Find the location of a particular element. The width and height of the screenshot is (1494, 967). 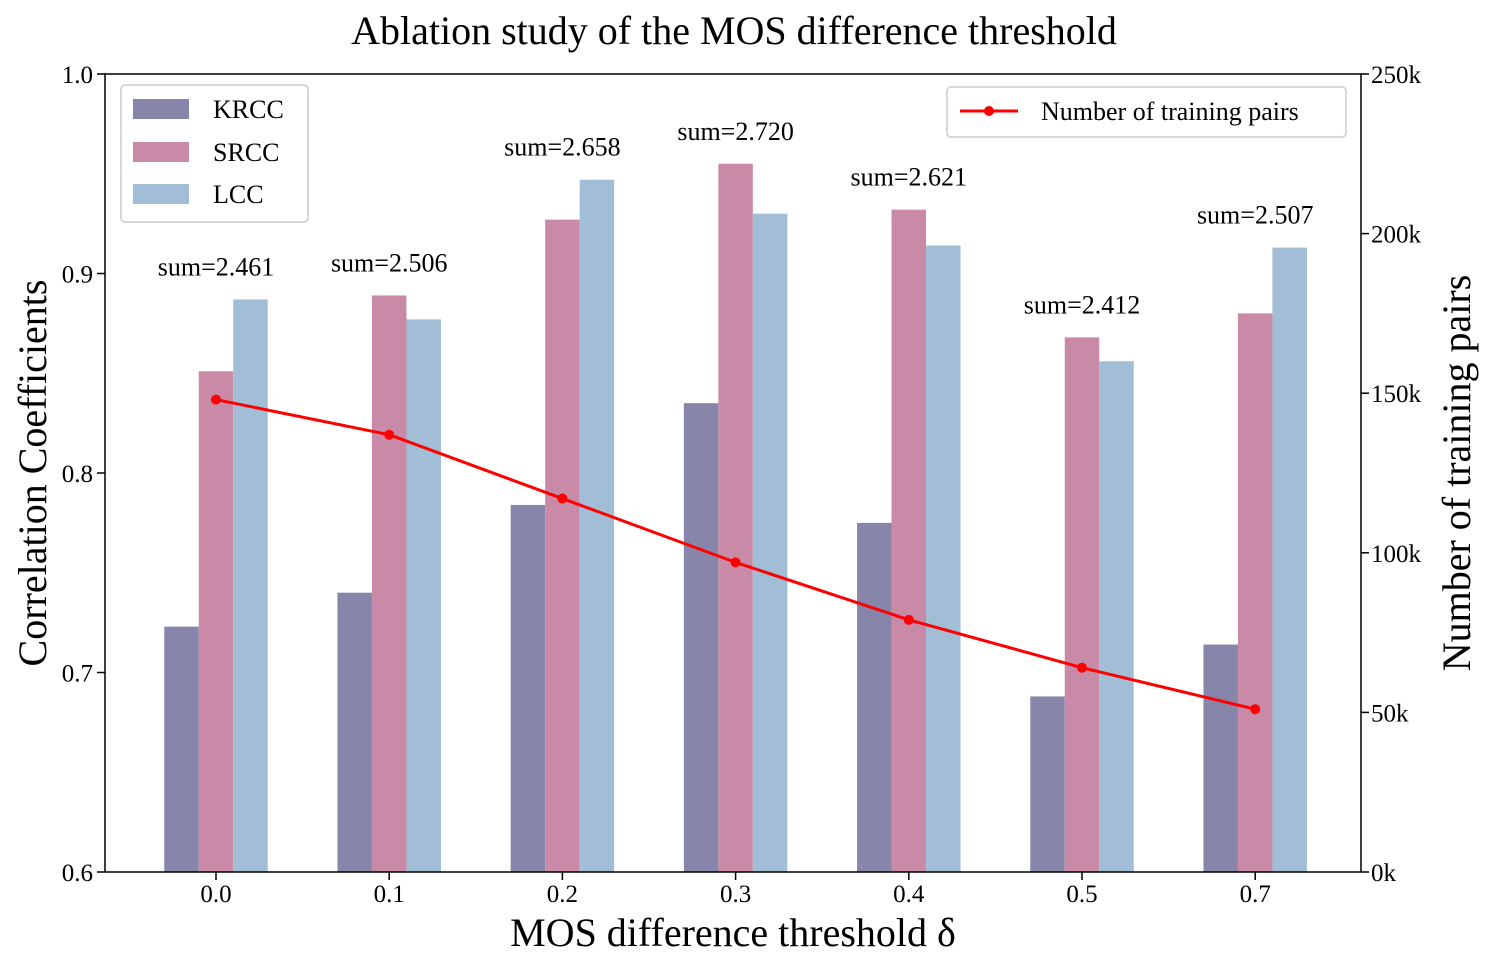

legend-krcc-label: KRCC is located at coordinates (248, 109).